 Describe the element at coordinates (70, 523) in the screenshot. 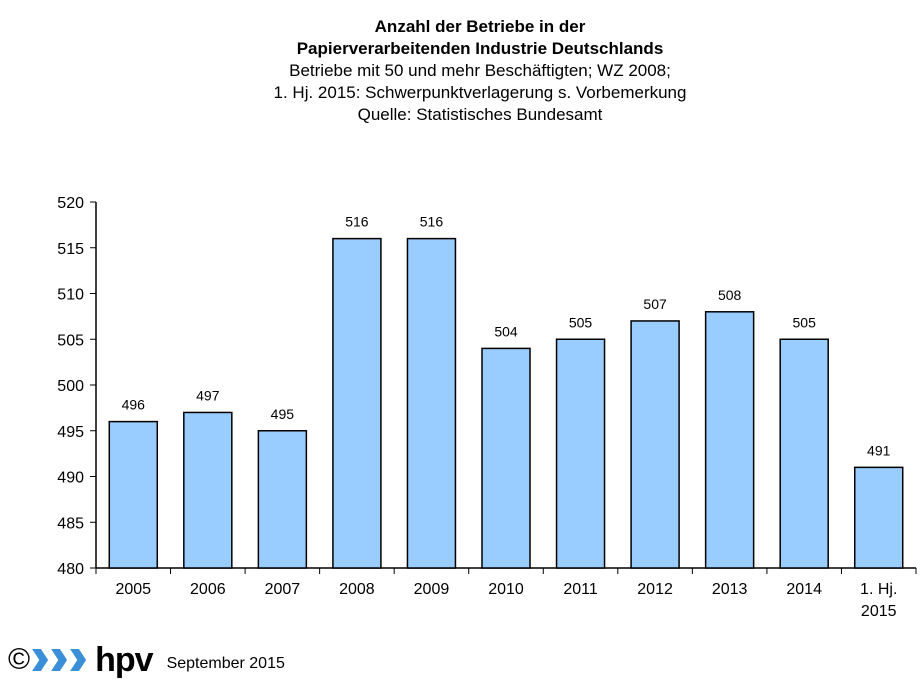

I see `y-tick-label: 485` at that location.